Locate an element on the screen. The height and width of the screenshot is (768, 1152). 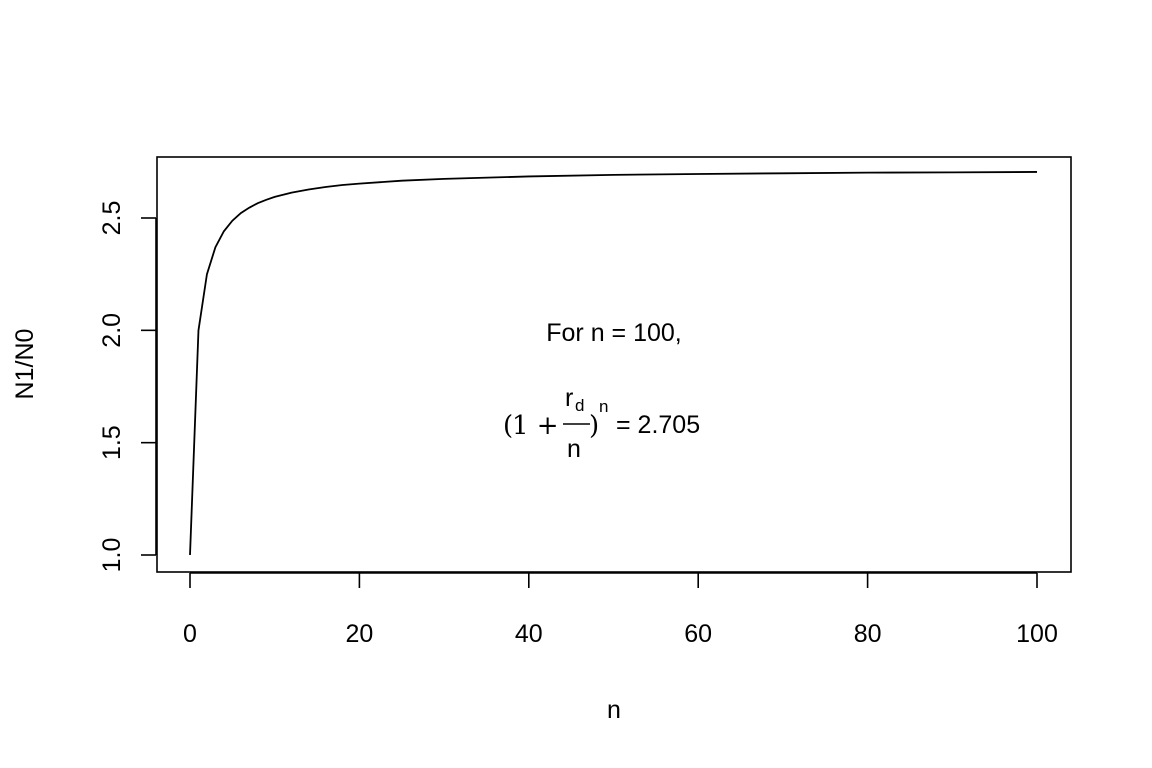
annotation-exponent: n is located at coordinates (603, 406).